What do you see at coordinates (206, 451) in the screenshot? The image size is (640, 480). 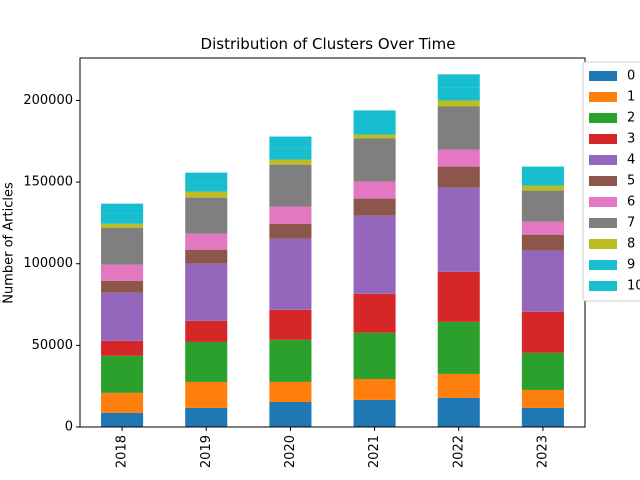 I see `x-tick-label: 2019` at bounding box center [206, 451].